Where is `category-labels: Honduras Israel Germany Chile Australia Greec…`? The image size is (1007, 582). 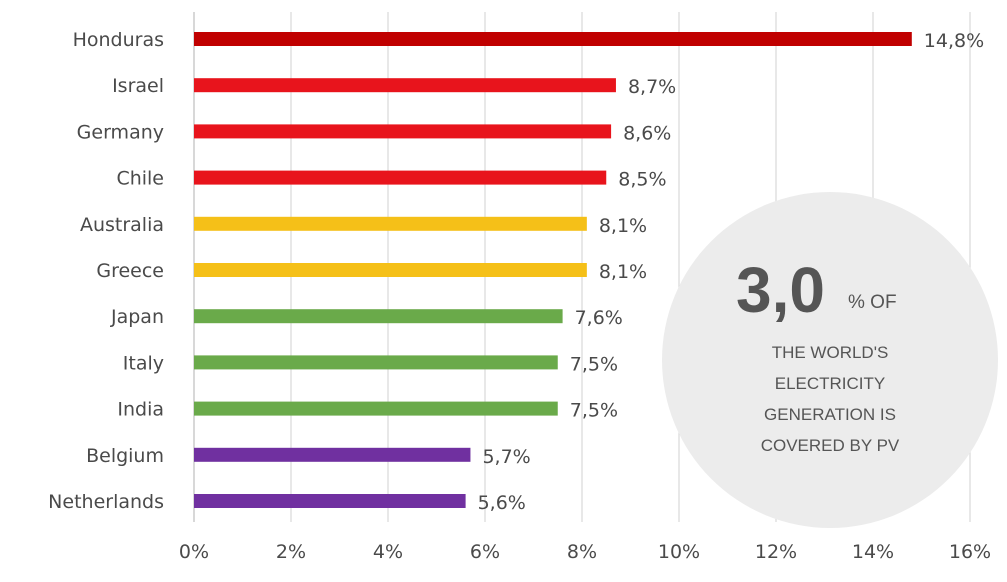 category-labels: Honduras Israel Germany Chile Australia Greec… is located at coordinates (106, 271).